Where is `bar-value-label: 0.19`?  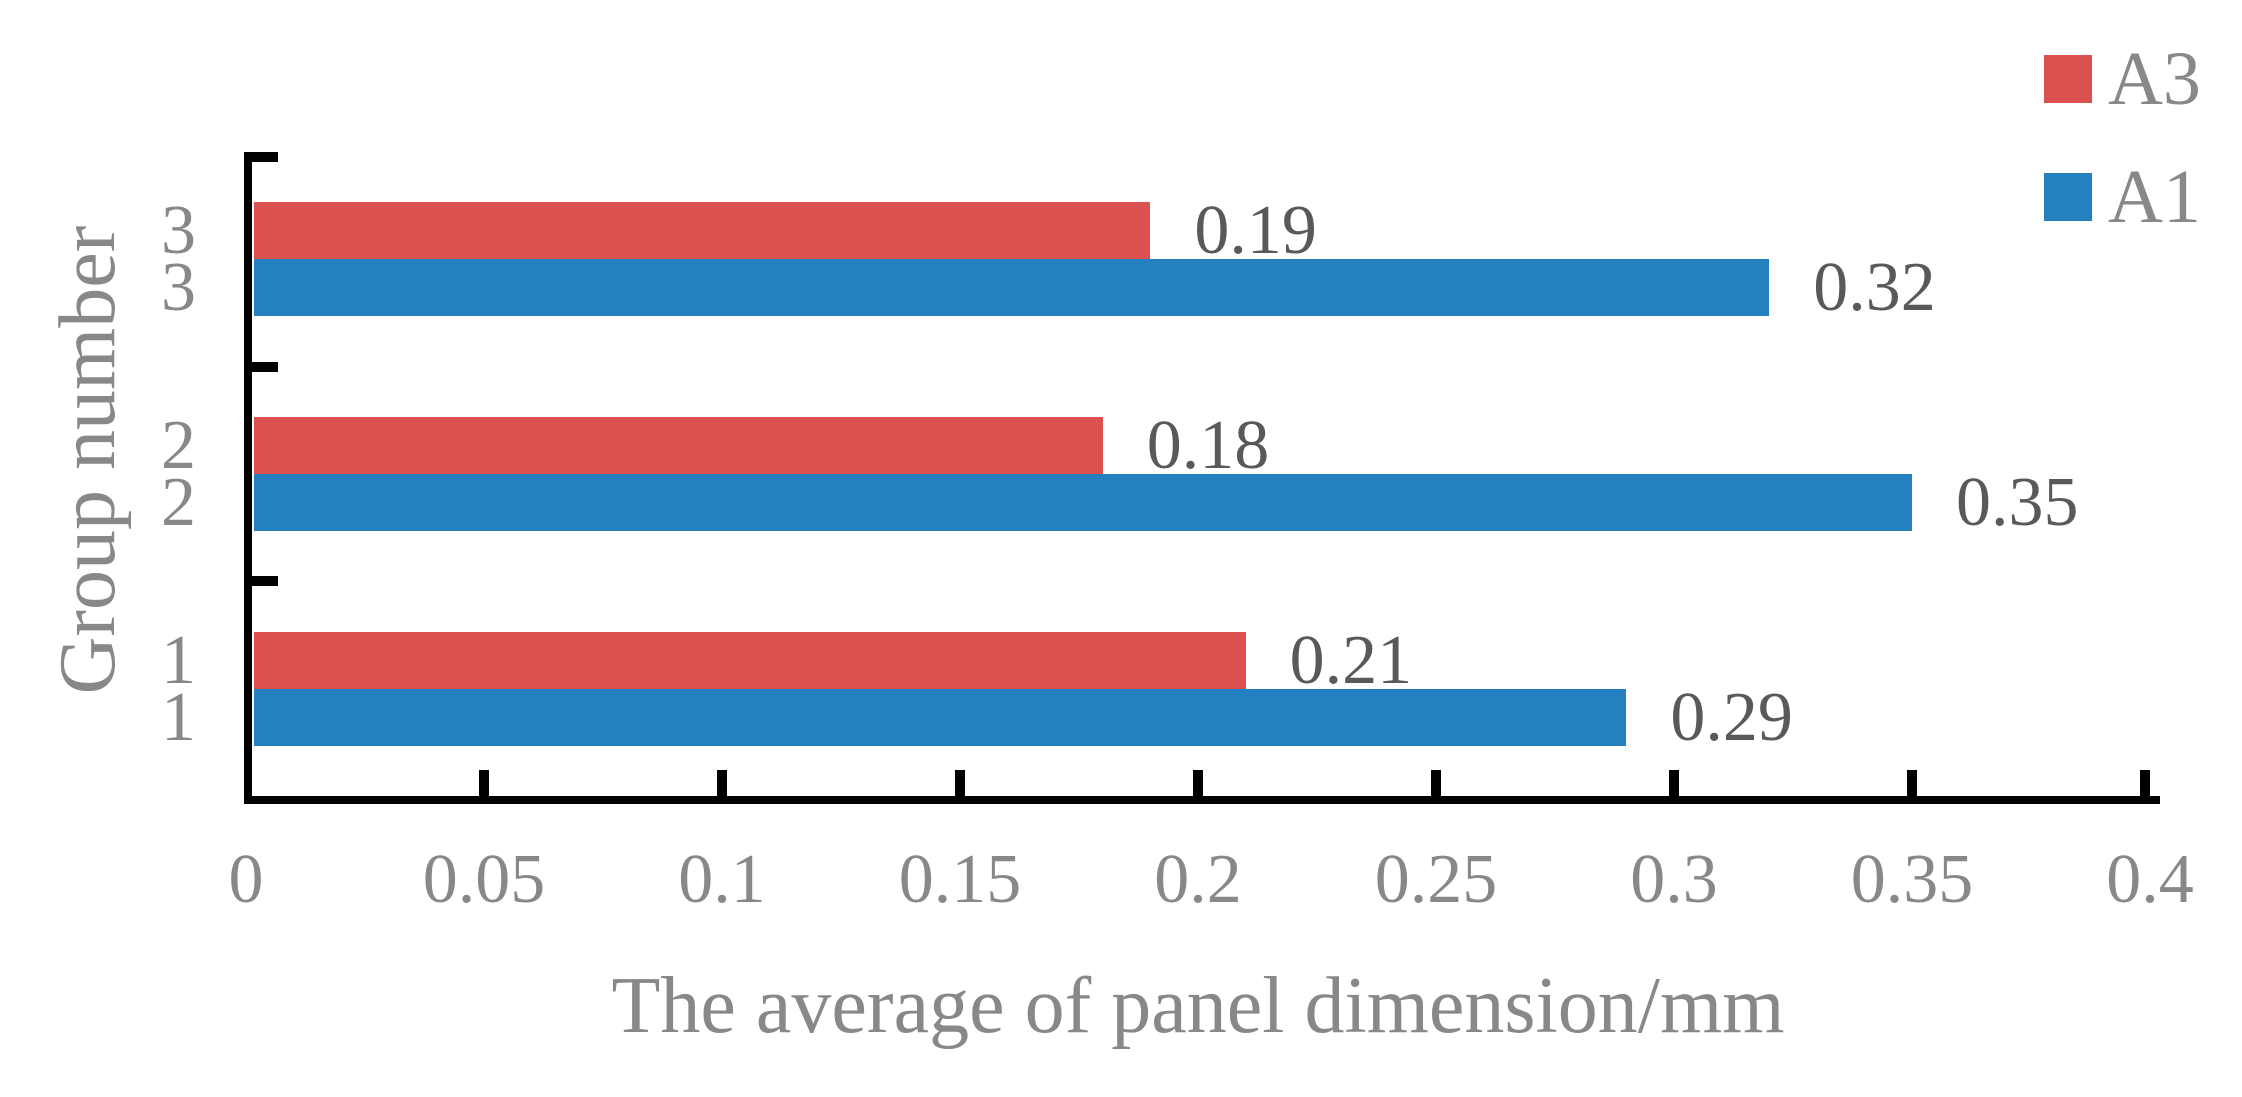 bar-value-label: 0.19 is located at coordinates (1255, 231).